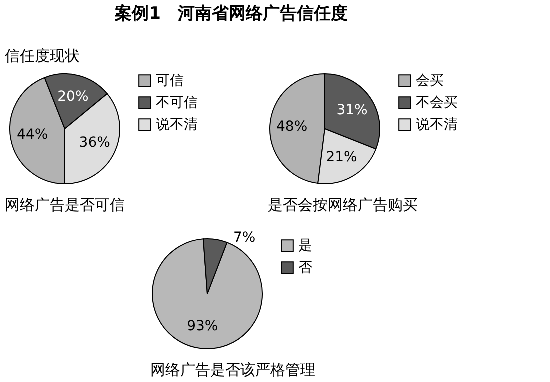 This screenshot has height=382, width=550. What do you see at coordinates (202, 326) in the screenshot?
I see `data-label: 93%` at bounding box center [202, 326].